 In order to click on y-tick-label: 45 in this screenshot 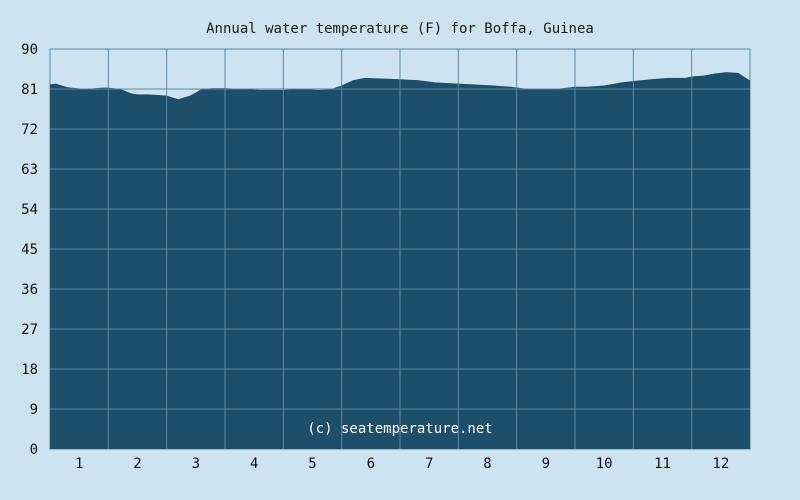, I will do `click(29, 250)`.